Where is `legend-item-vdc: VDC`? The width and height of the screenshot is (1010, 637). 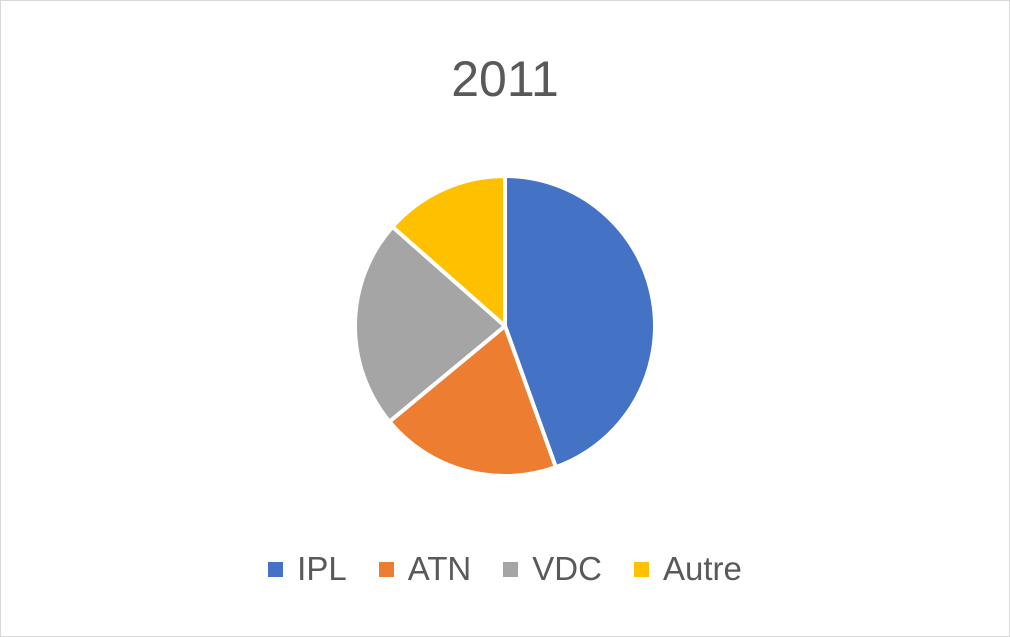
legend-item-vdc: VDC is located at coordinates (552, 569).